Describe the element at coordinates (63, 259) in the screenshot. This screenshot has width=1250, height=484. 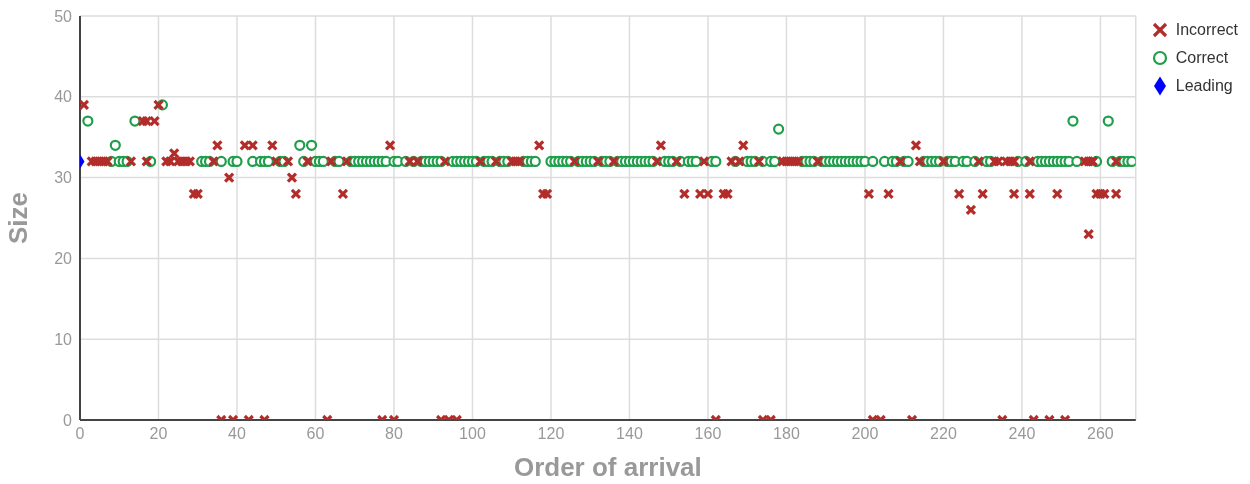
I see `y-tick-label: 20` at that location.